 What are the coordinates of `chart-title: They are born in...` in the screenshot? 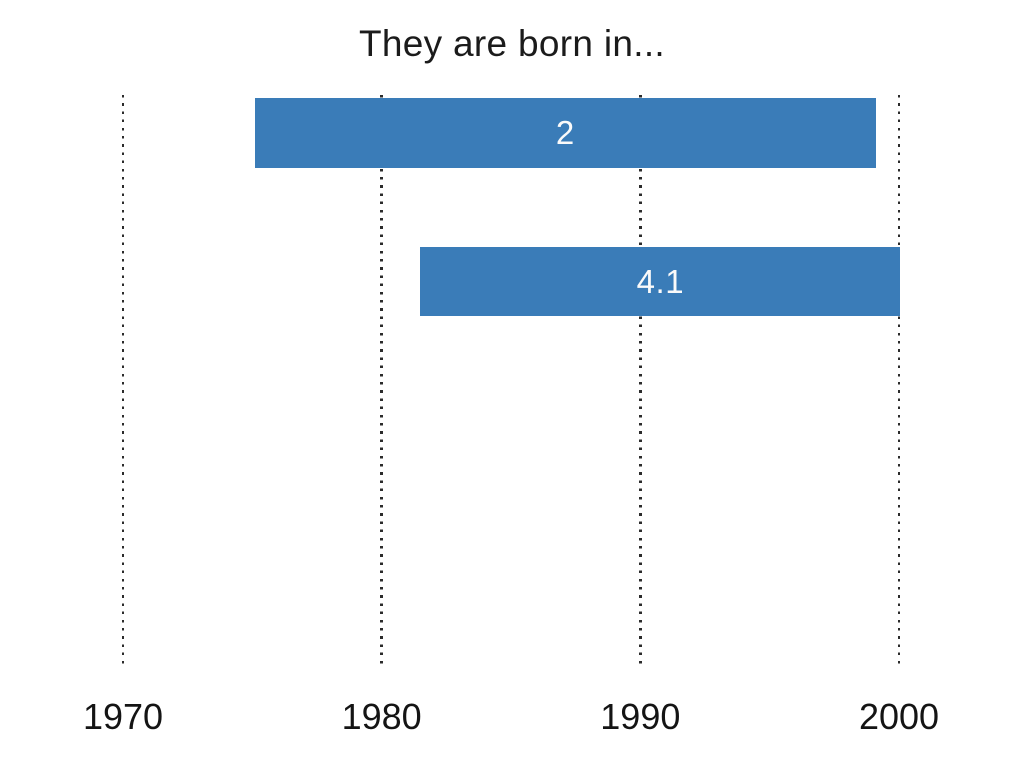 It's located at (512, 43).